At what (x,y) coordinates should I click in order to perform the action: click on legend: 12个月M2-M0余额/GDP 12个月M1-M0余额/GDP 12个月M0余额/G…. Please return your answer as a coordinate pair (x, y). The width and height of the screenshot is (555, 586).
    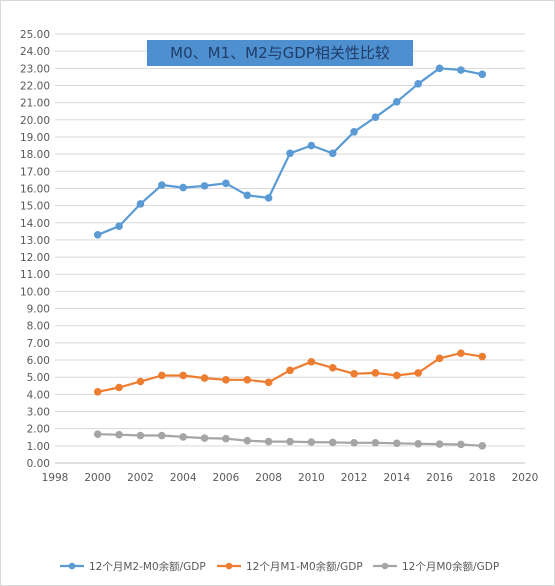
    Looking at the image, I should click on (279, 566).